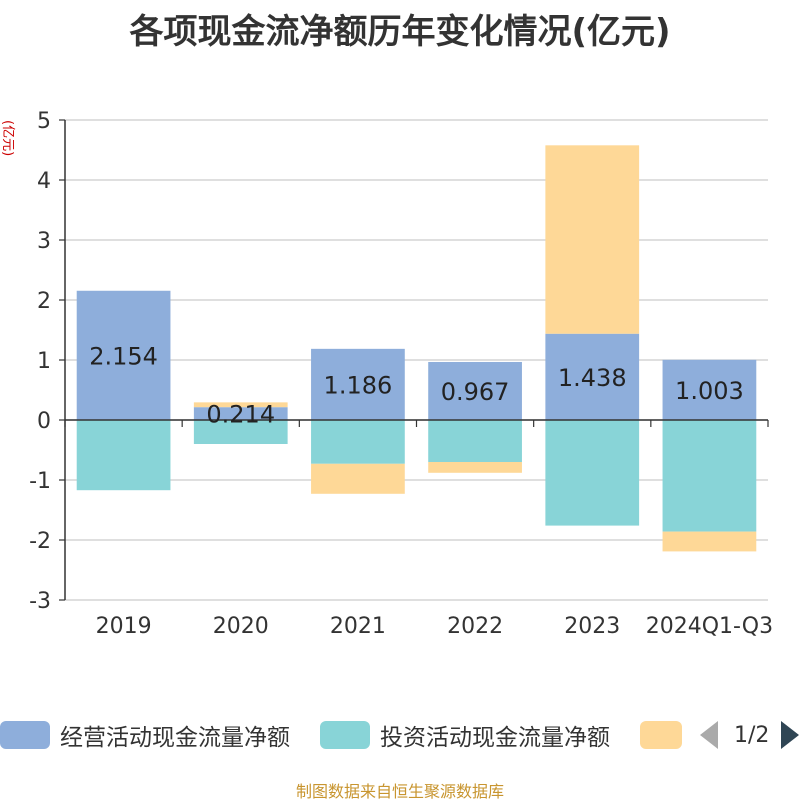 The height and width of the screenshot is (802, 800). I want to click on next-page-icon, so click(790, 735).